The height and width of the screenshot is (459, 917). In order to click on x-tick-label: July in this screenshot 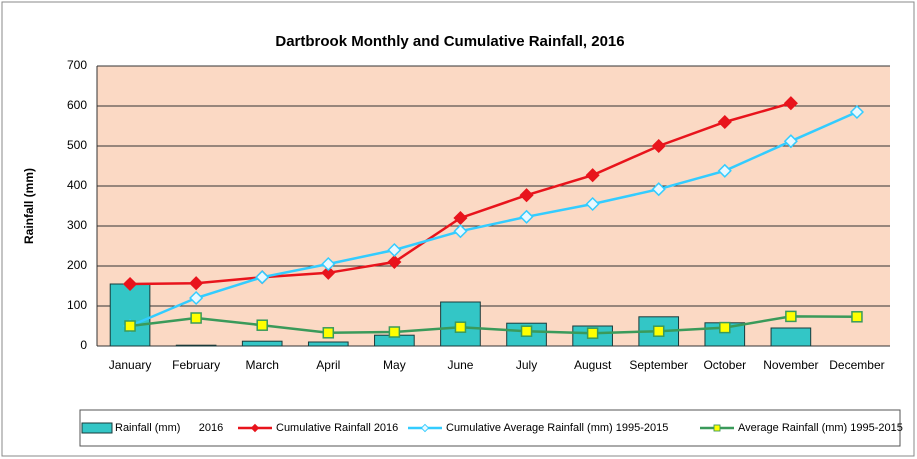, I will do `click(526, 365)`.